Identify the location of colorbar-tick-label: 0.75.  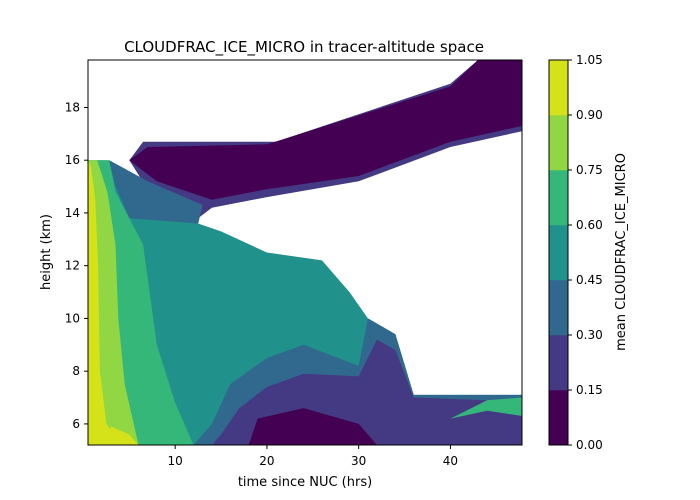
(589, 170).